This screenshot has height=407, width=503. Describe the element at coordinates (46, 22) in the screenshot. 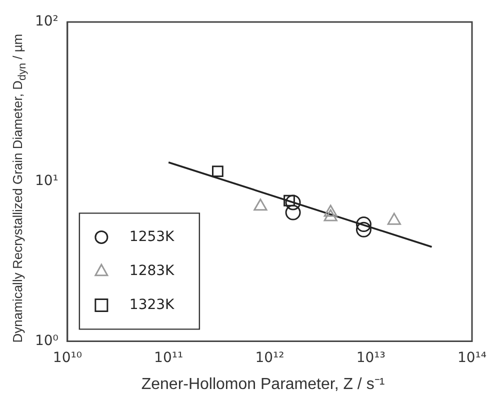

I see `y-tick-label: 10²` at that location.